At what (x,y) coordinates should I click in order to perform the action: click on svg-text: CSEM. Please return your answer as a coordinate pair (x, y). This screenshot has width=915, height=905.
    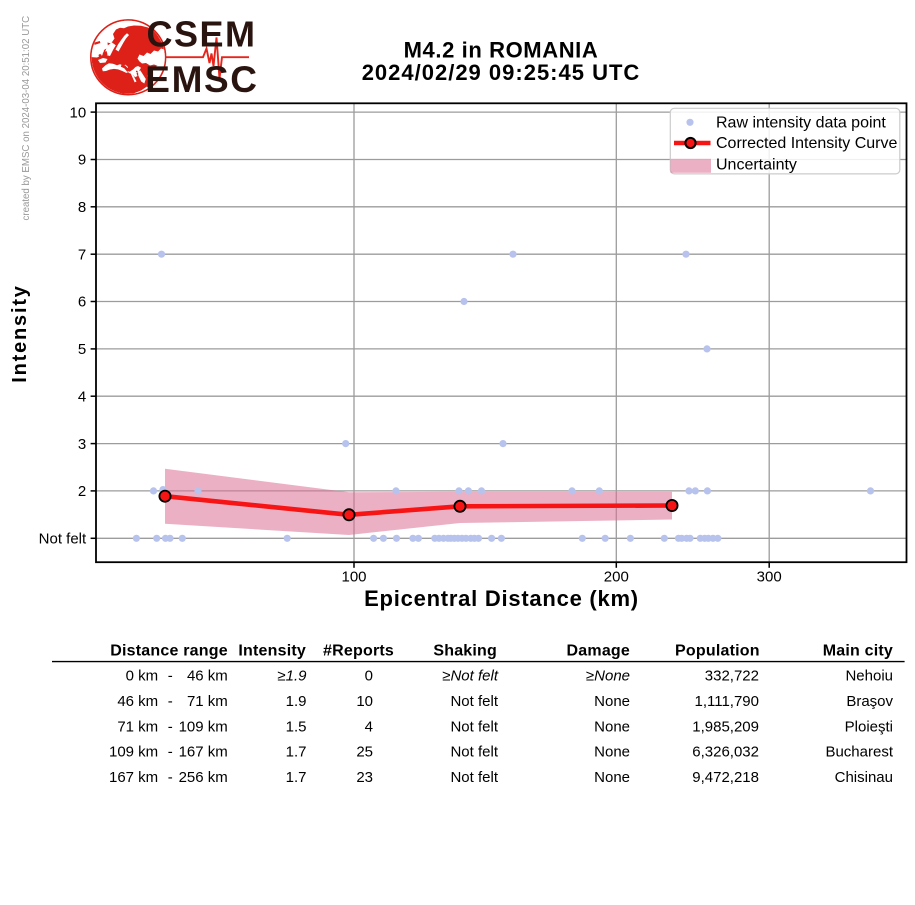
    Looking at the image, I should click on (202, 34).